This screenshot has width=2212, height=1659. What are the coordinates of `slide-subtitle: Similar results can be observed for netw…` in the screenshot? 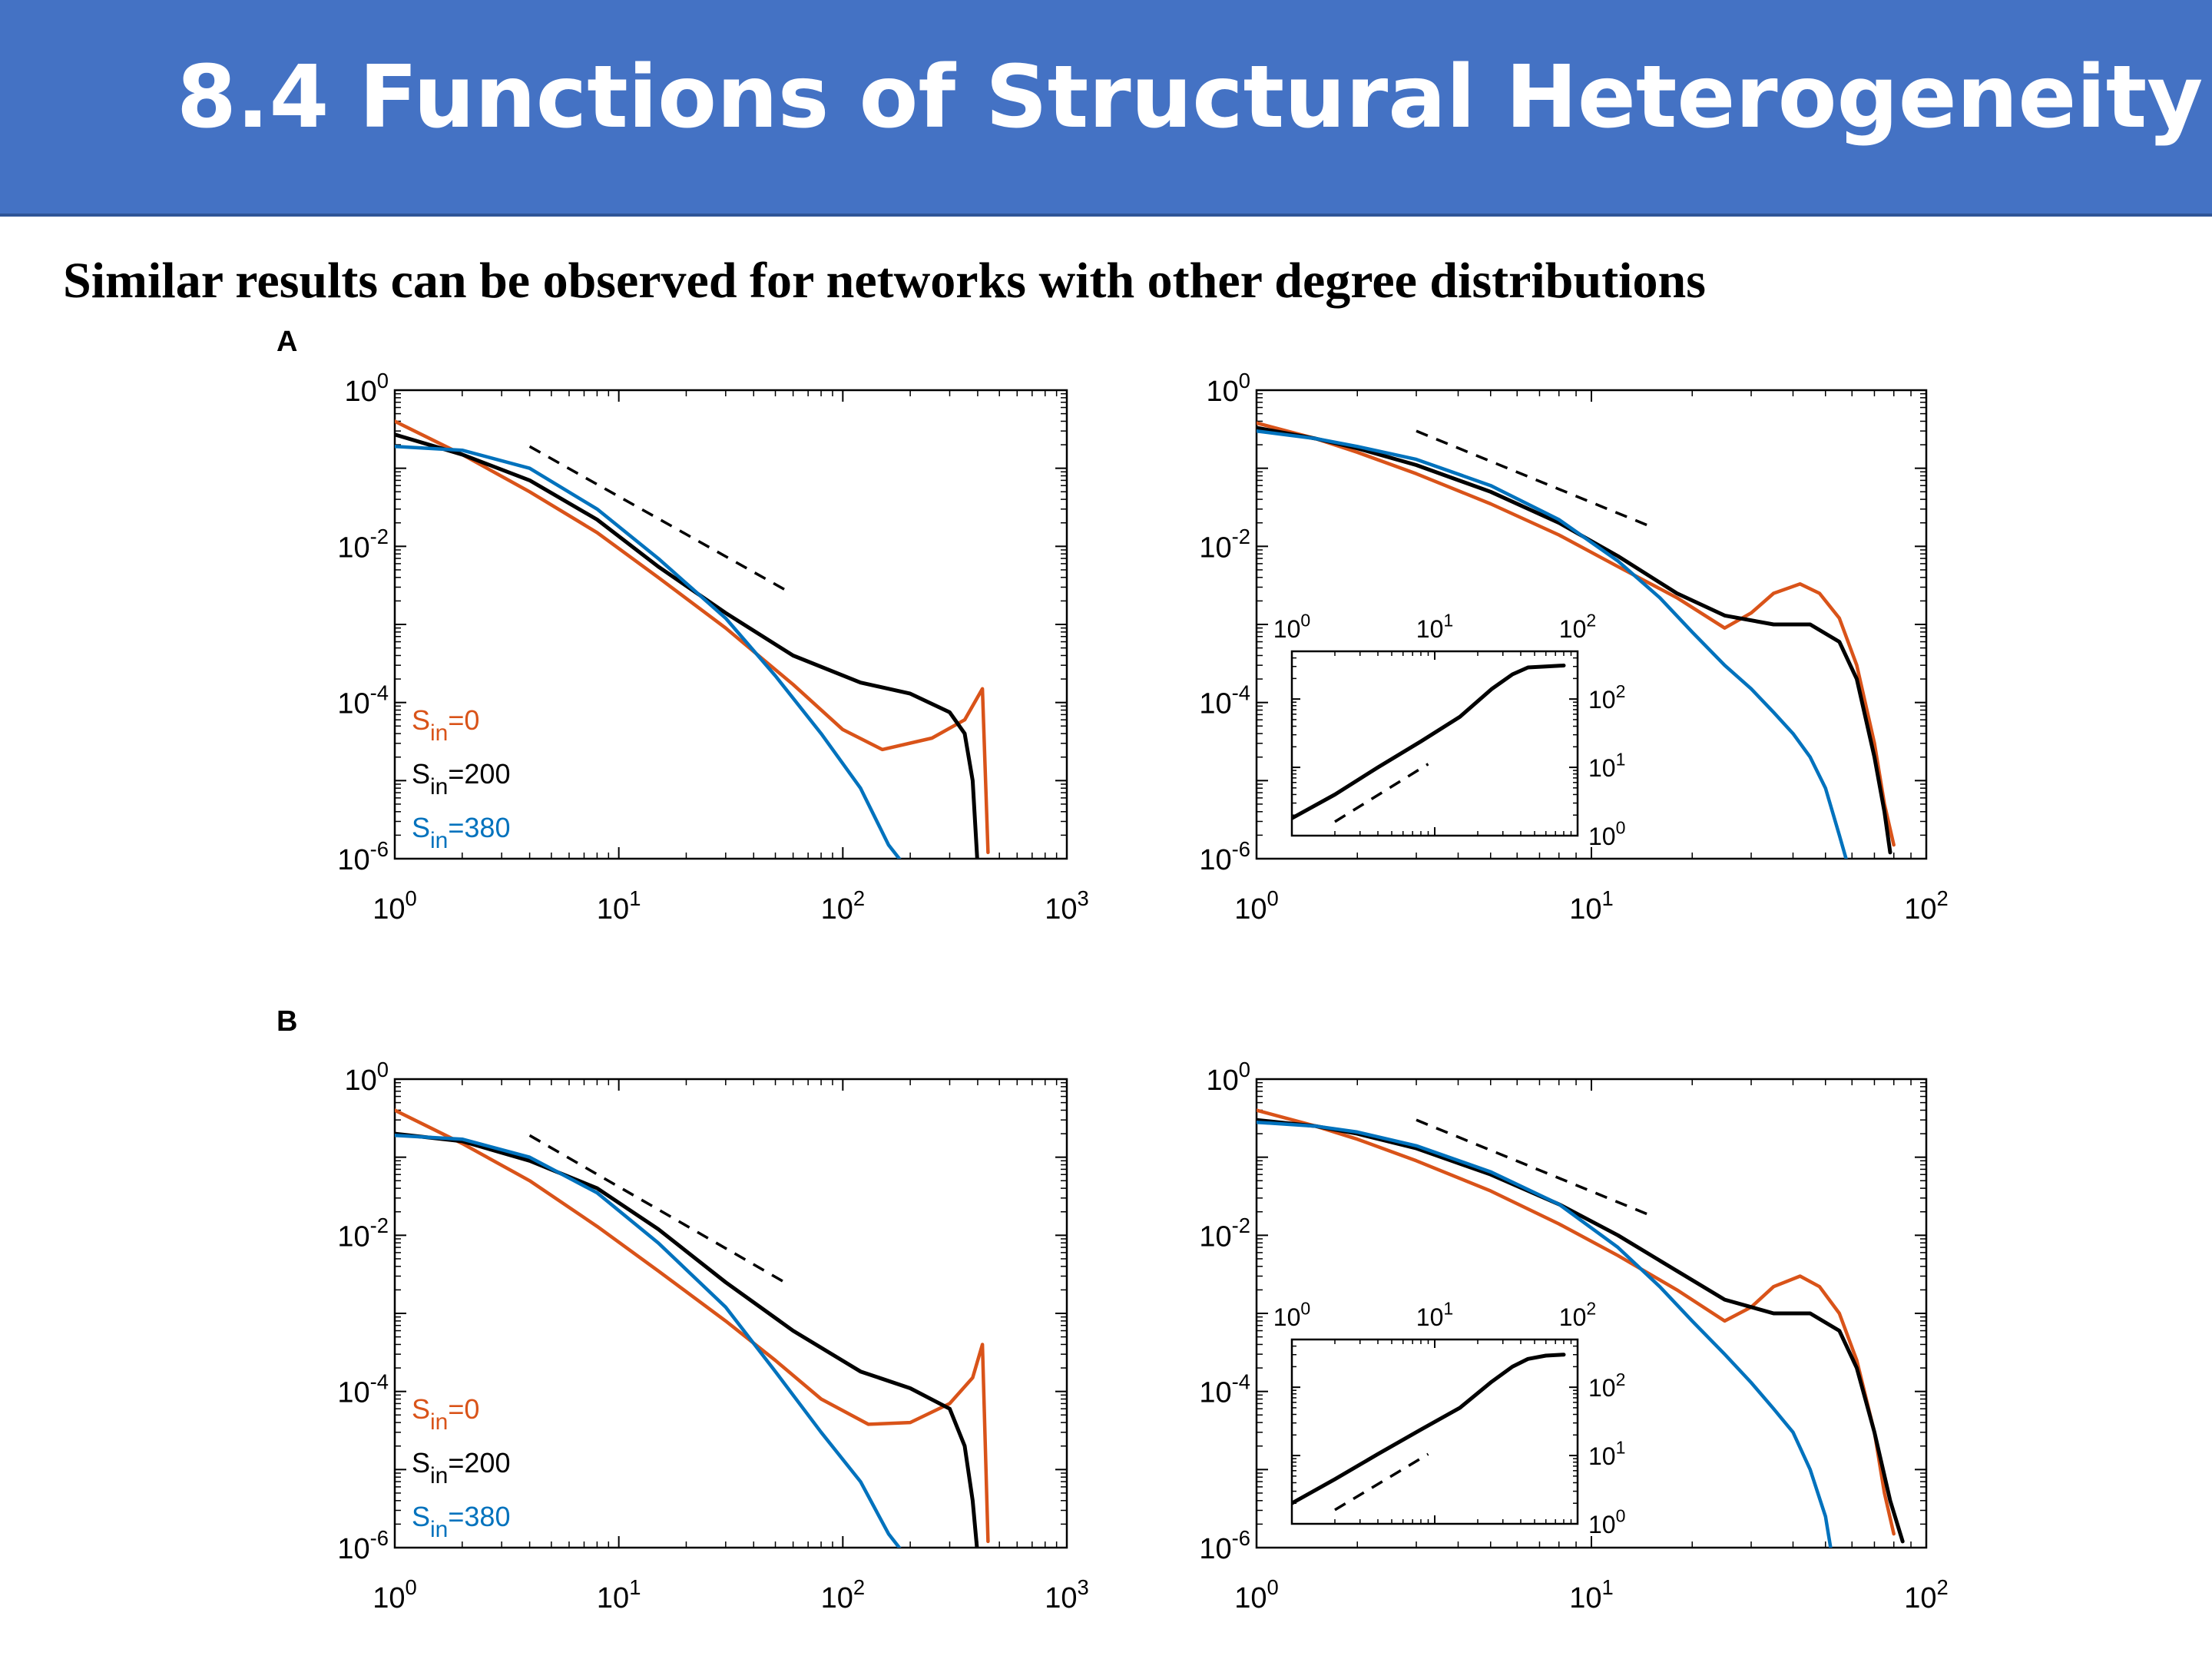 It's located at (885, 281).